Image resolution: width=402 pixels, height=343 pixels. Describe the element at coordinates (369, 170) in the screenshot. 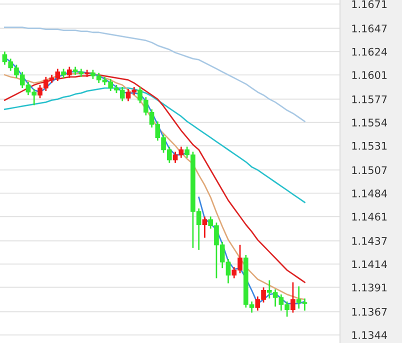

I see `y-tick-label: 1.1507` at that location.